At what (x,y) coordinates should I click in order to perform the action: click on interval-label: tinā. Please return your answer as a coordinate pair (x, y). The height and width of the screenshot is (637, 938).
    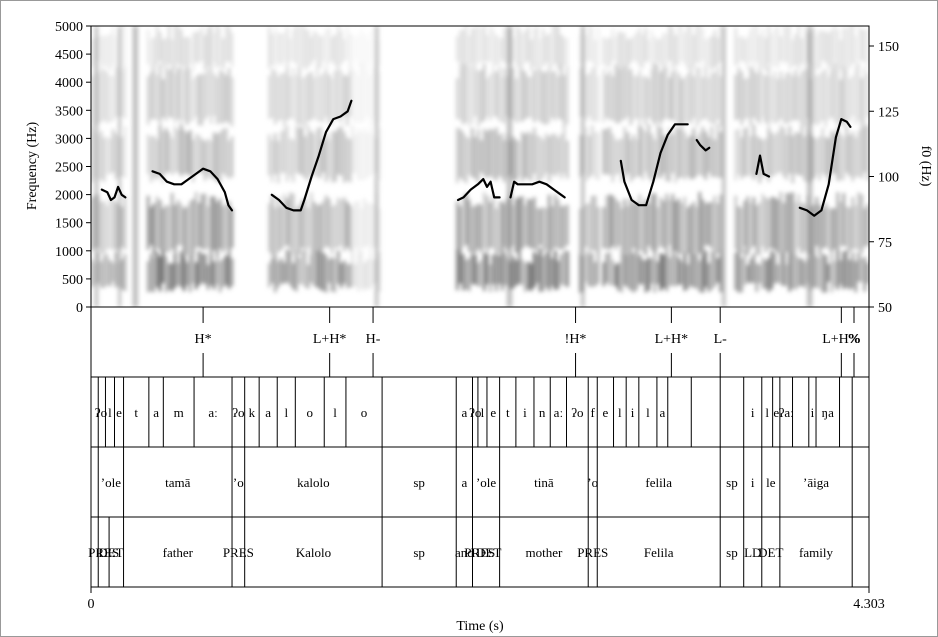
    Looking at the image, I should click on (544, 482).